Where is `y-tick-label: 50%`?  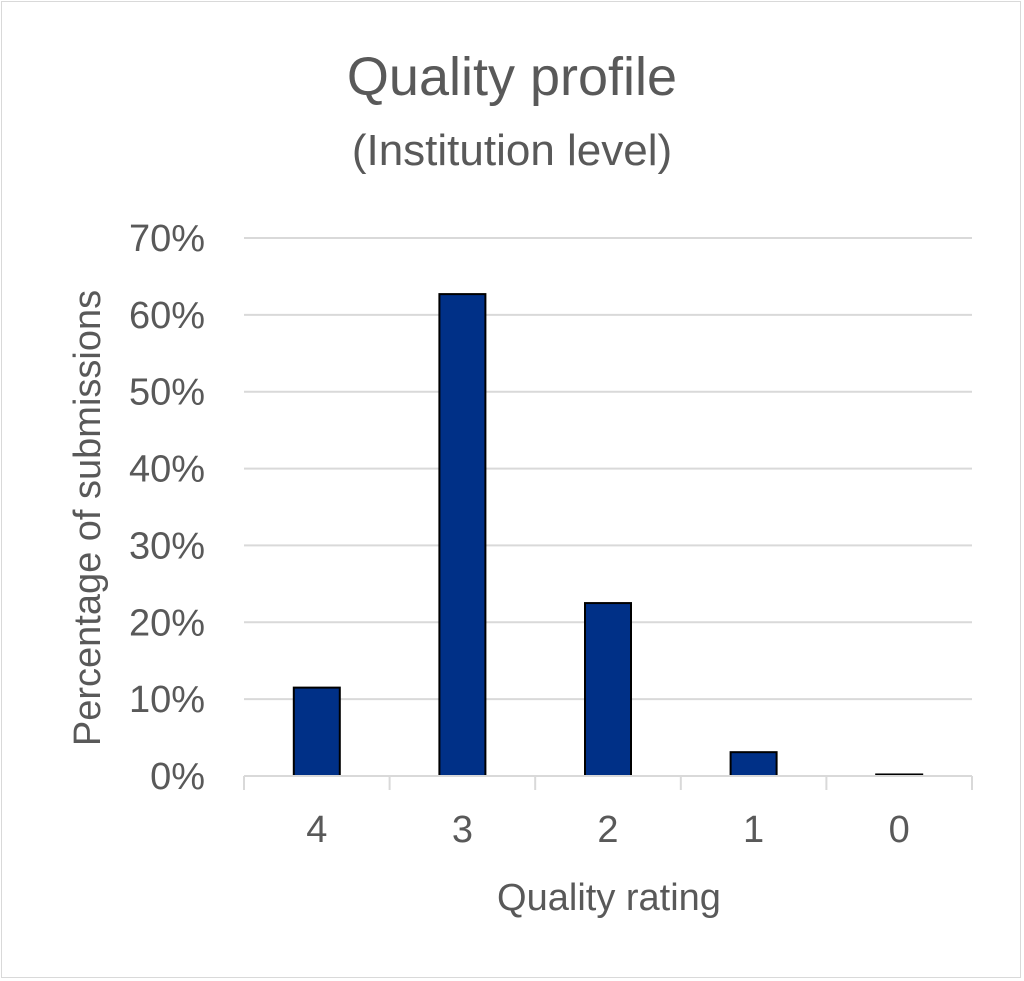 y-tick-label: 50% is located at coordinates (167, 393).